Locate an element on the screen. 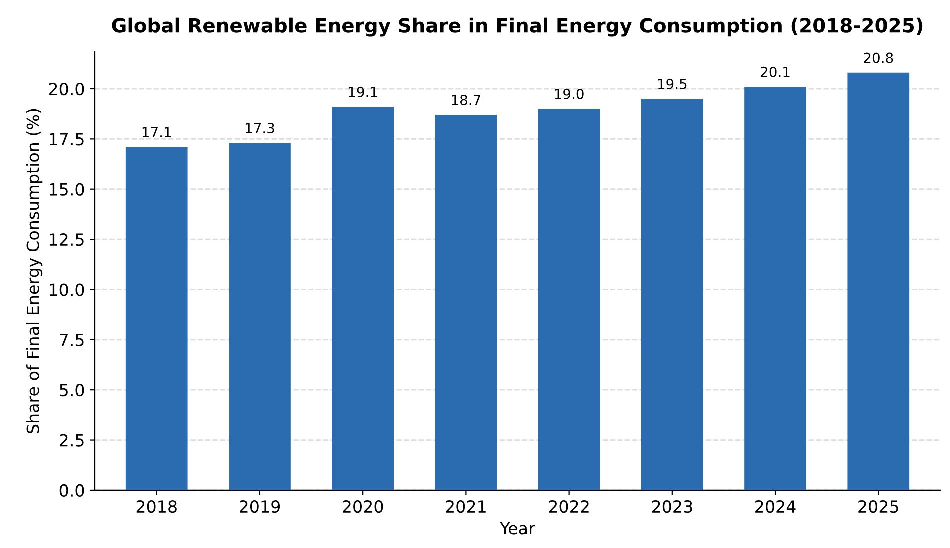 This screenshot has height=548, width=950. x-tick-label: 2018 is located at coordinates (156, 507).